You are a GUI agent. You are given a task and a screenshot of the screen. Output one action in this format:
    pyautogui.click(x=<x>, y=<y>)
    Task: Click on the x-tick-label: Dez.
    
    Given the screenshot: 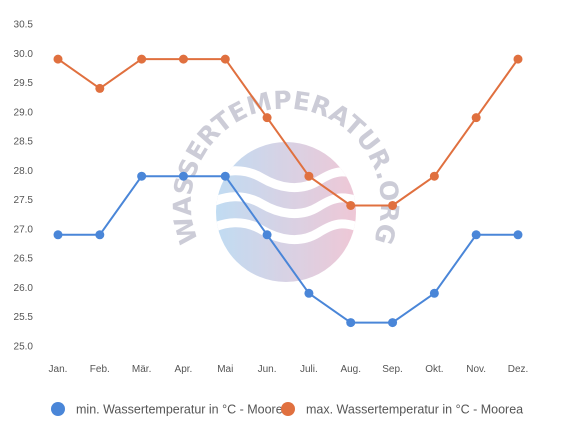 What is the action you would take?
    pyautogui.click(x=518, y=369)
    